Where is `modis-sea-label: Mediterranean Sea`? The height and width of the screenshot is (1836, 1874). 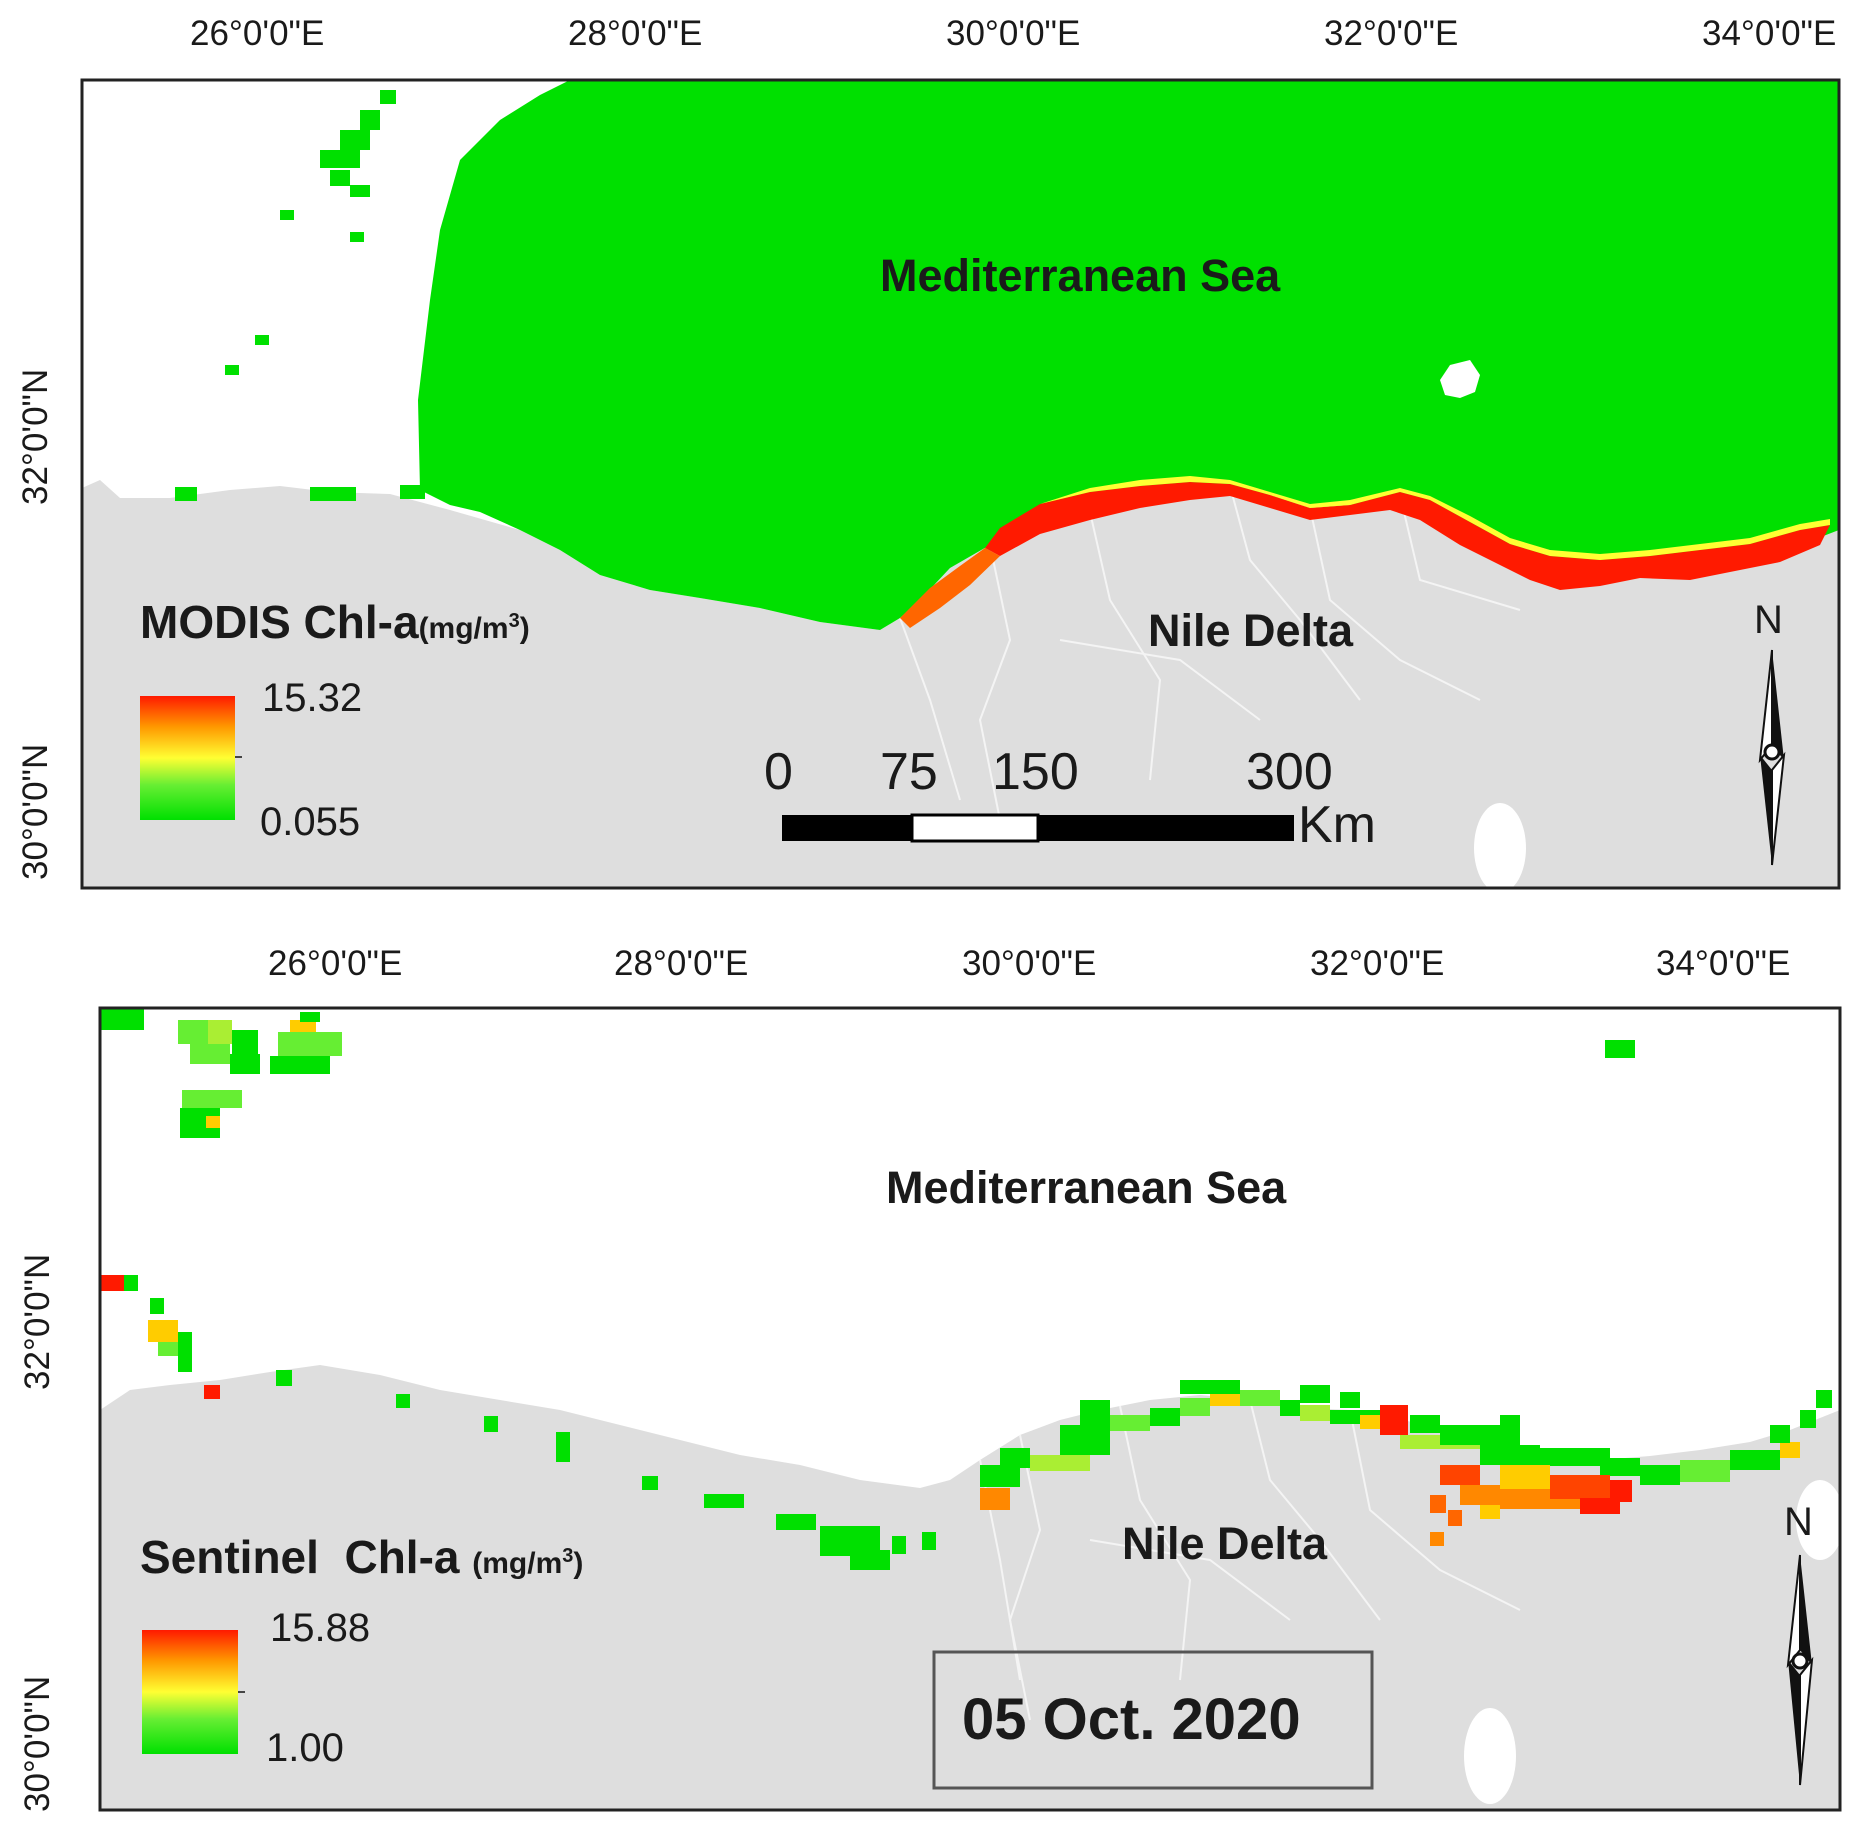 modis-sea-label: Mediterranean Sea is located at coordinates (1080, 275).